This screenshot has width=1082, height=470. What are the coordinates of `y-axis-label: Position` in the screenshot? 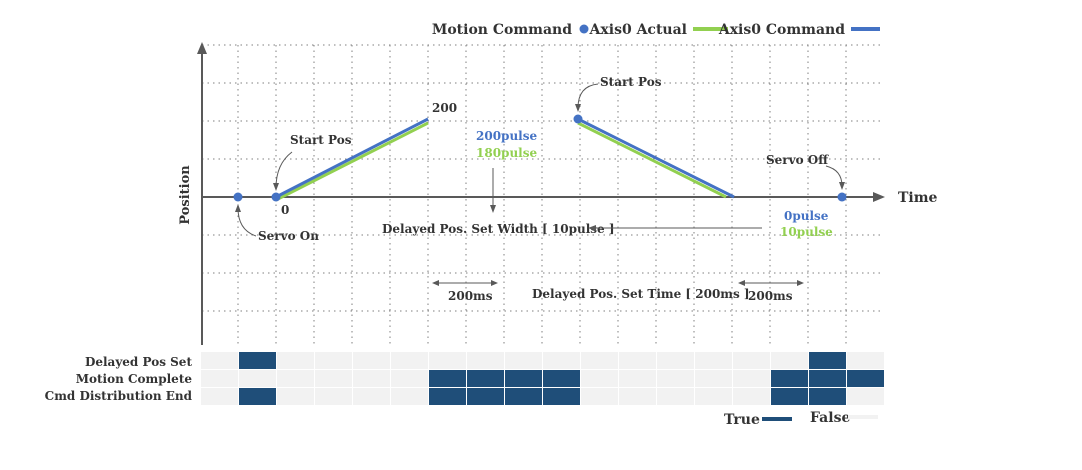 It's located at (185, 195).